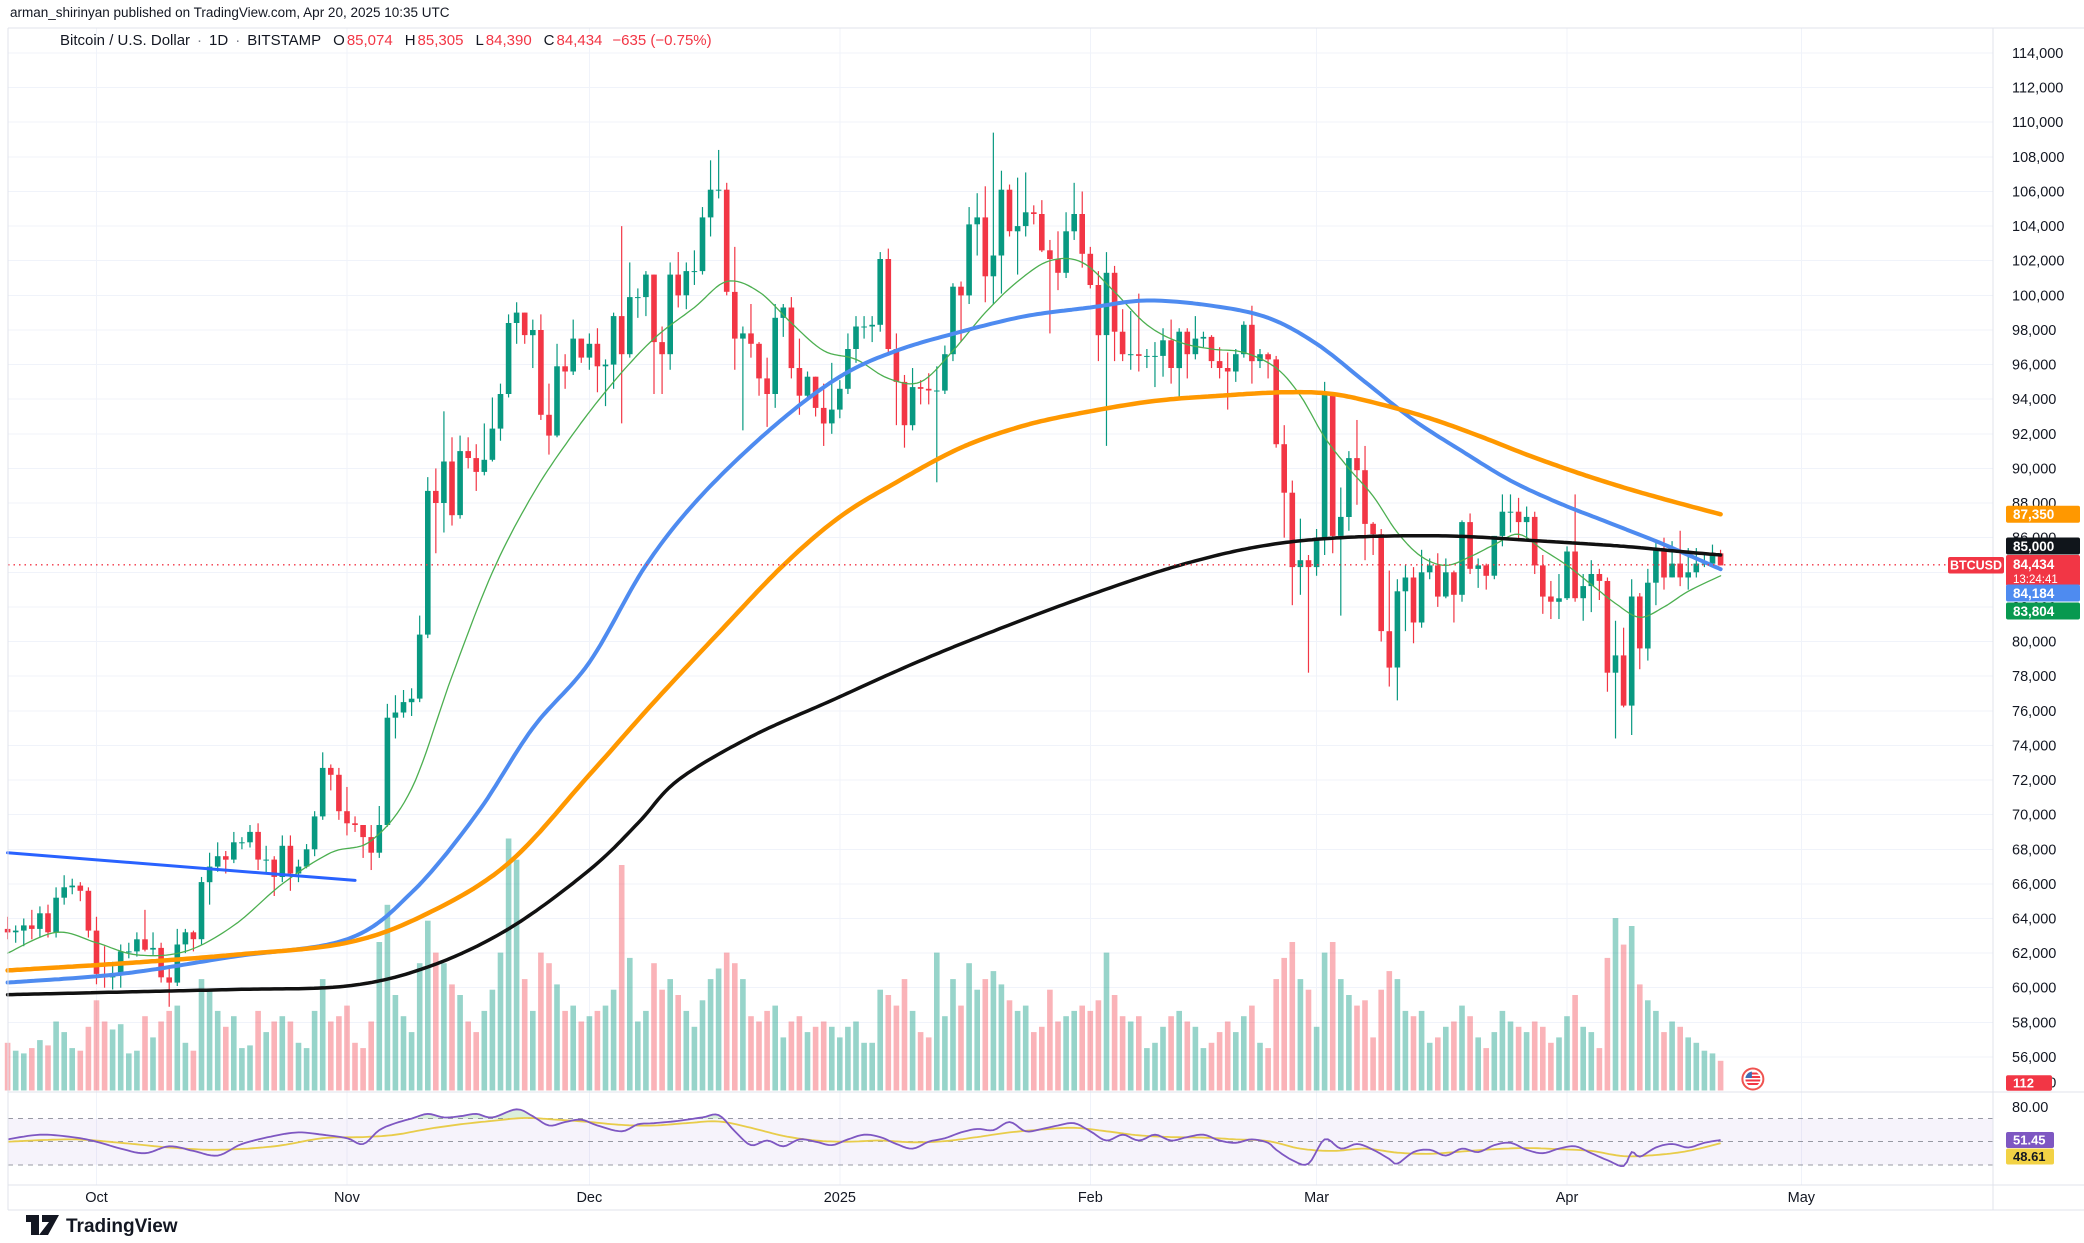  Describe the element at coordinates (96, 1198) in the screenshot. I see `time-label-Oct: Oct` at that location.